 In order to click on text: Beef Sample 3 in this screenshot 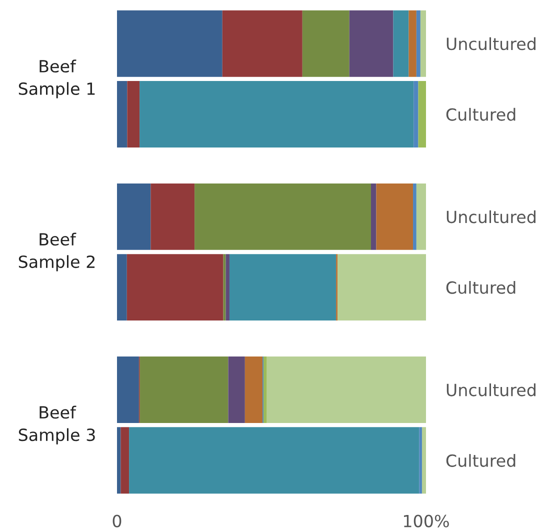, I will do `click(56, 425)`.